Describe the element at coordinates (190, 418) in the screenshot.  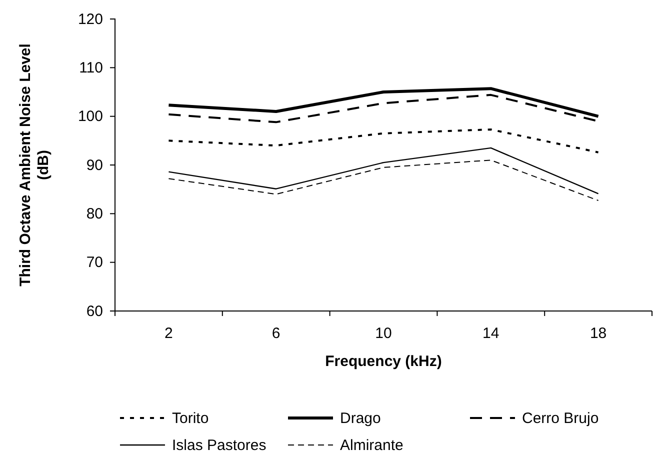
I see `legend-label: Torito` at that location.